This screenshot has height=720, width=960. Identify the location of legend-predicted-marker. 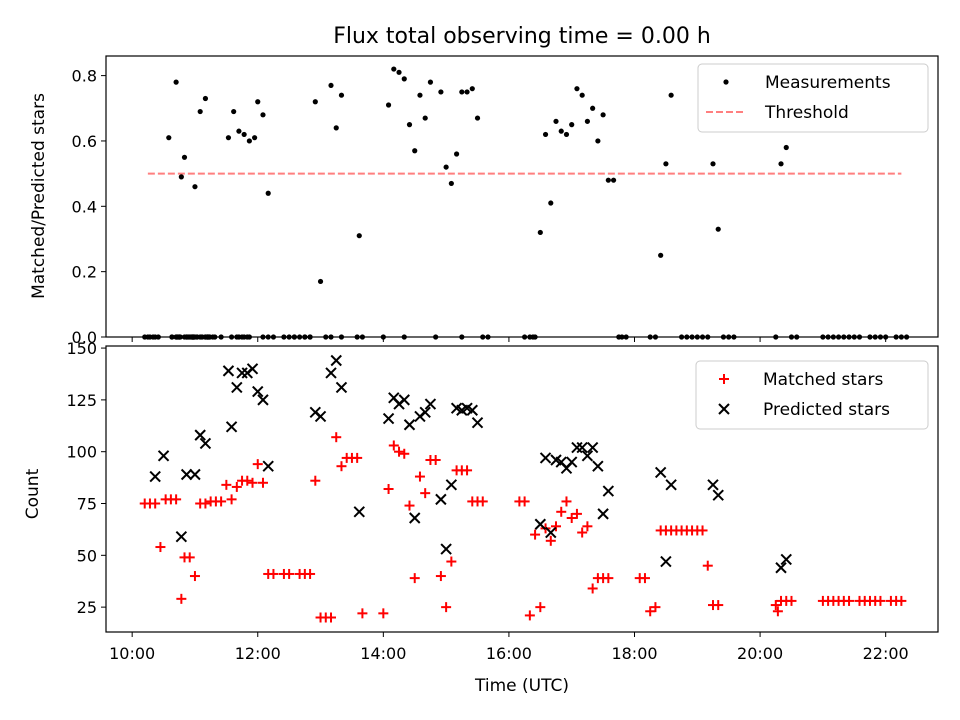
(724, 409).